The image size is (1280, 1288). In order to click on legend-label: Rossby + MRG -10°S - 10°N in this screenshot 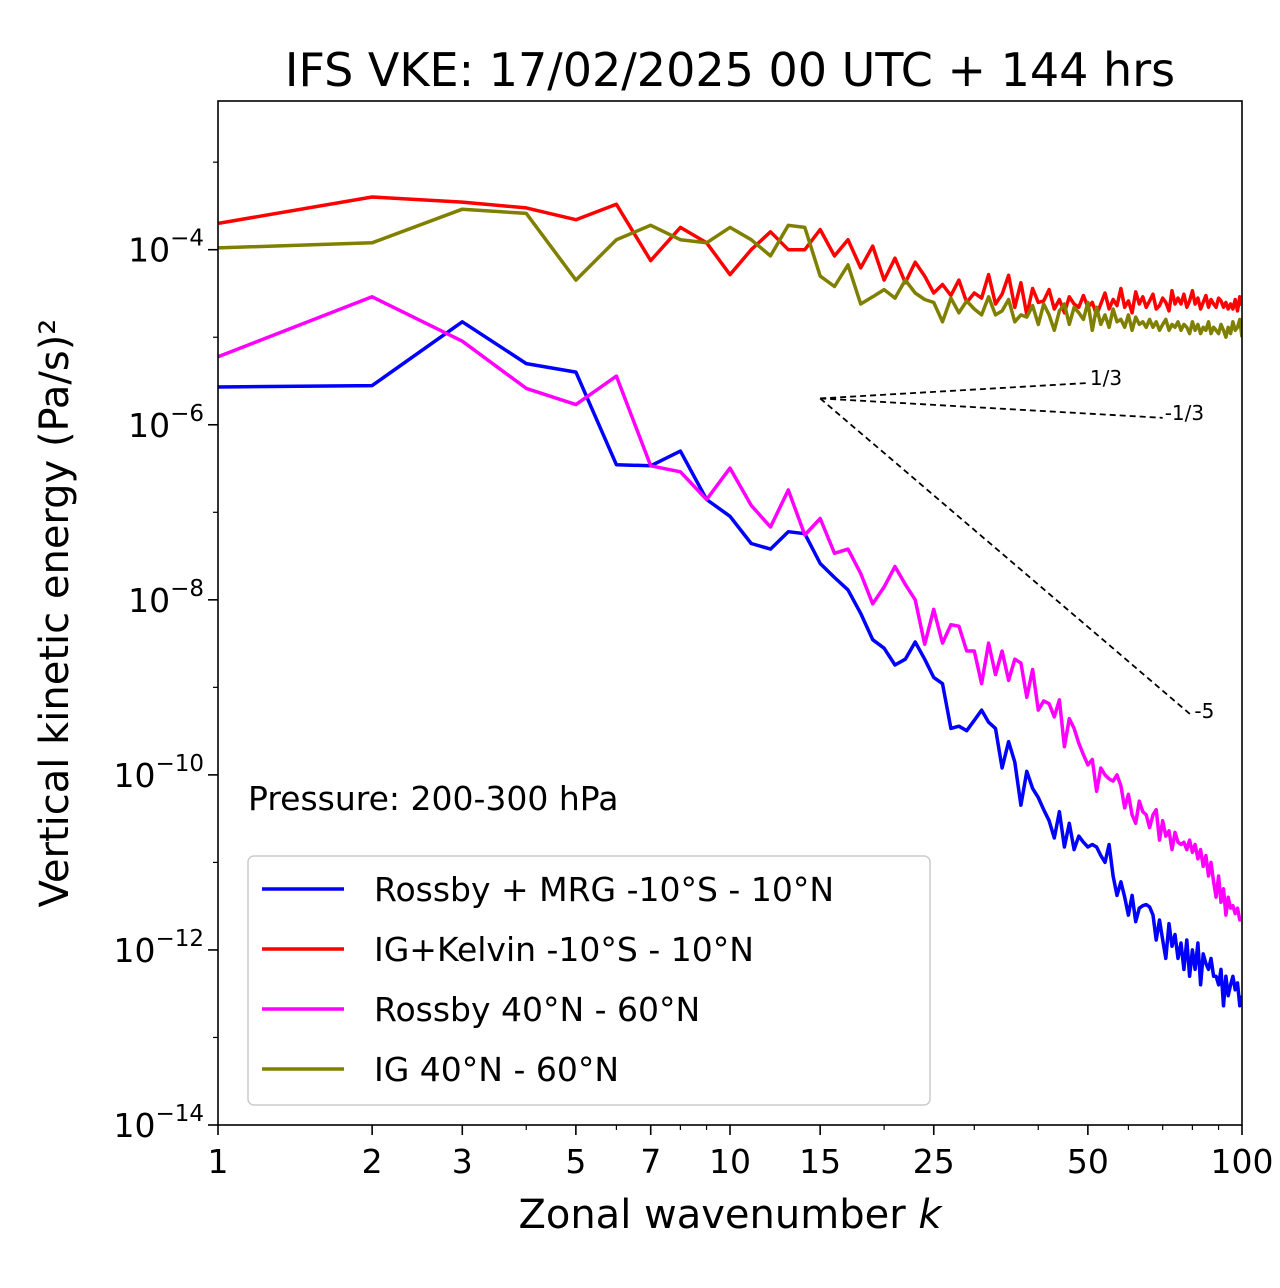, I will do `click(604, 889)`.